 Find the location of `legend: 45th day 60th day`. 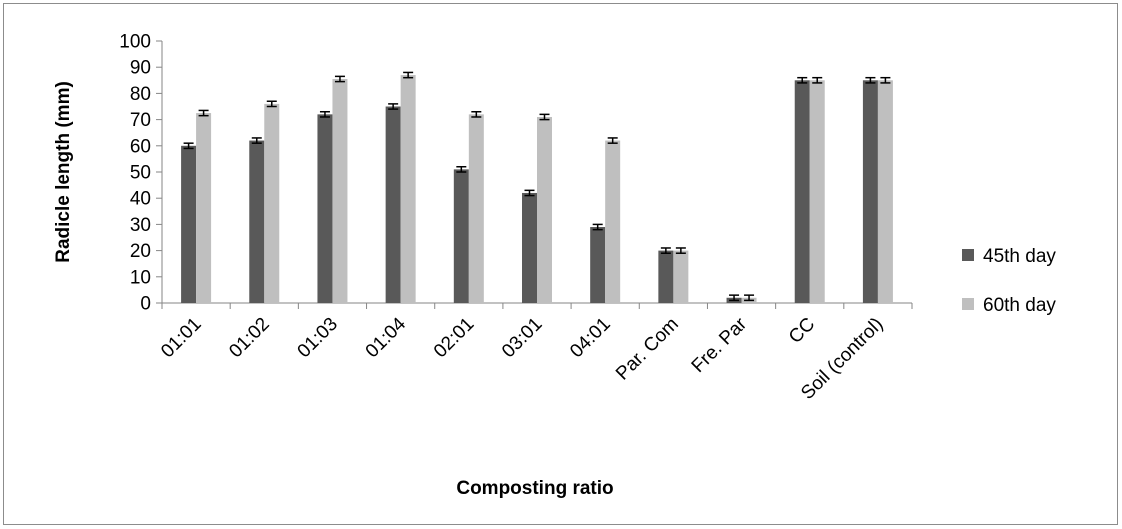

legend: 45th day 60th day is located at coordinates (1009, 281).